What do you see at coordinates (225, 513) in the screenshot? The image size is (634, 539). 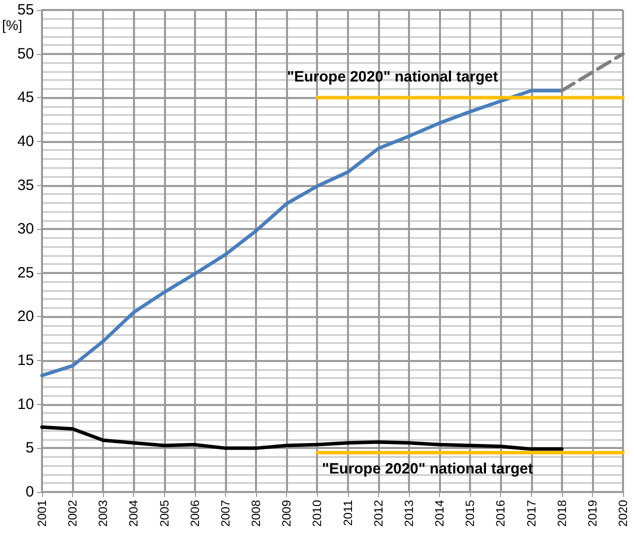 I see `x-tick-label: 2007` at bounding box center [225, 513].